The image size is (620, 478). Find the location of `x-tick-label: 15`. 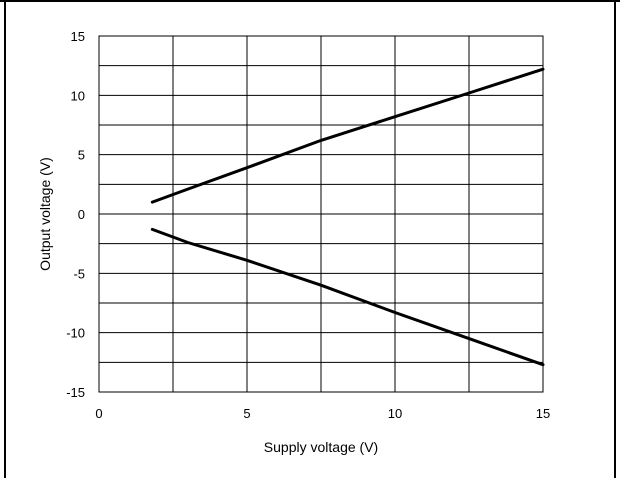

x-tick-label: 15 is located at coordinates (543, 413).